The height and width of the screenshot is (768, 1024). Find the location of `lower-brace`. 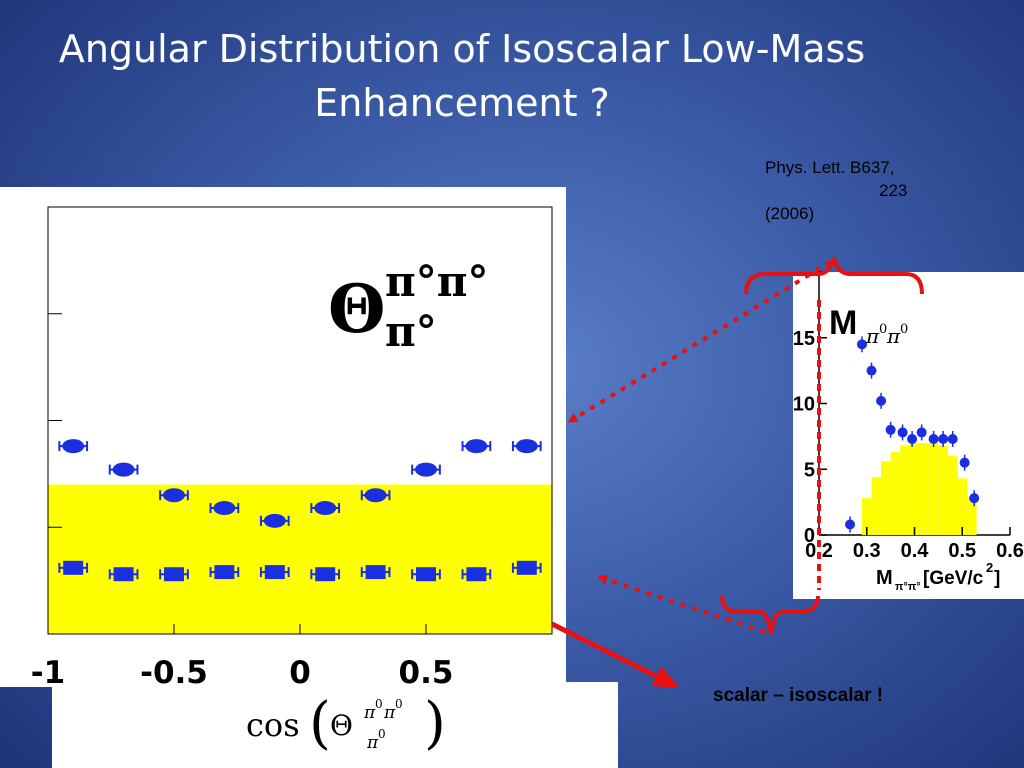

lower-brace is located at coordinates (770, 615).